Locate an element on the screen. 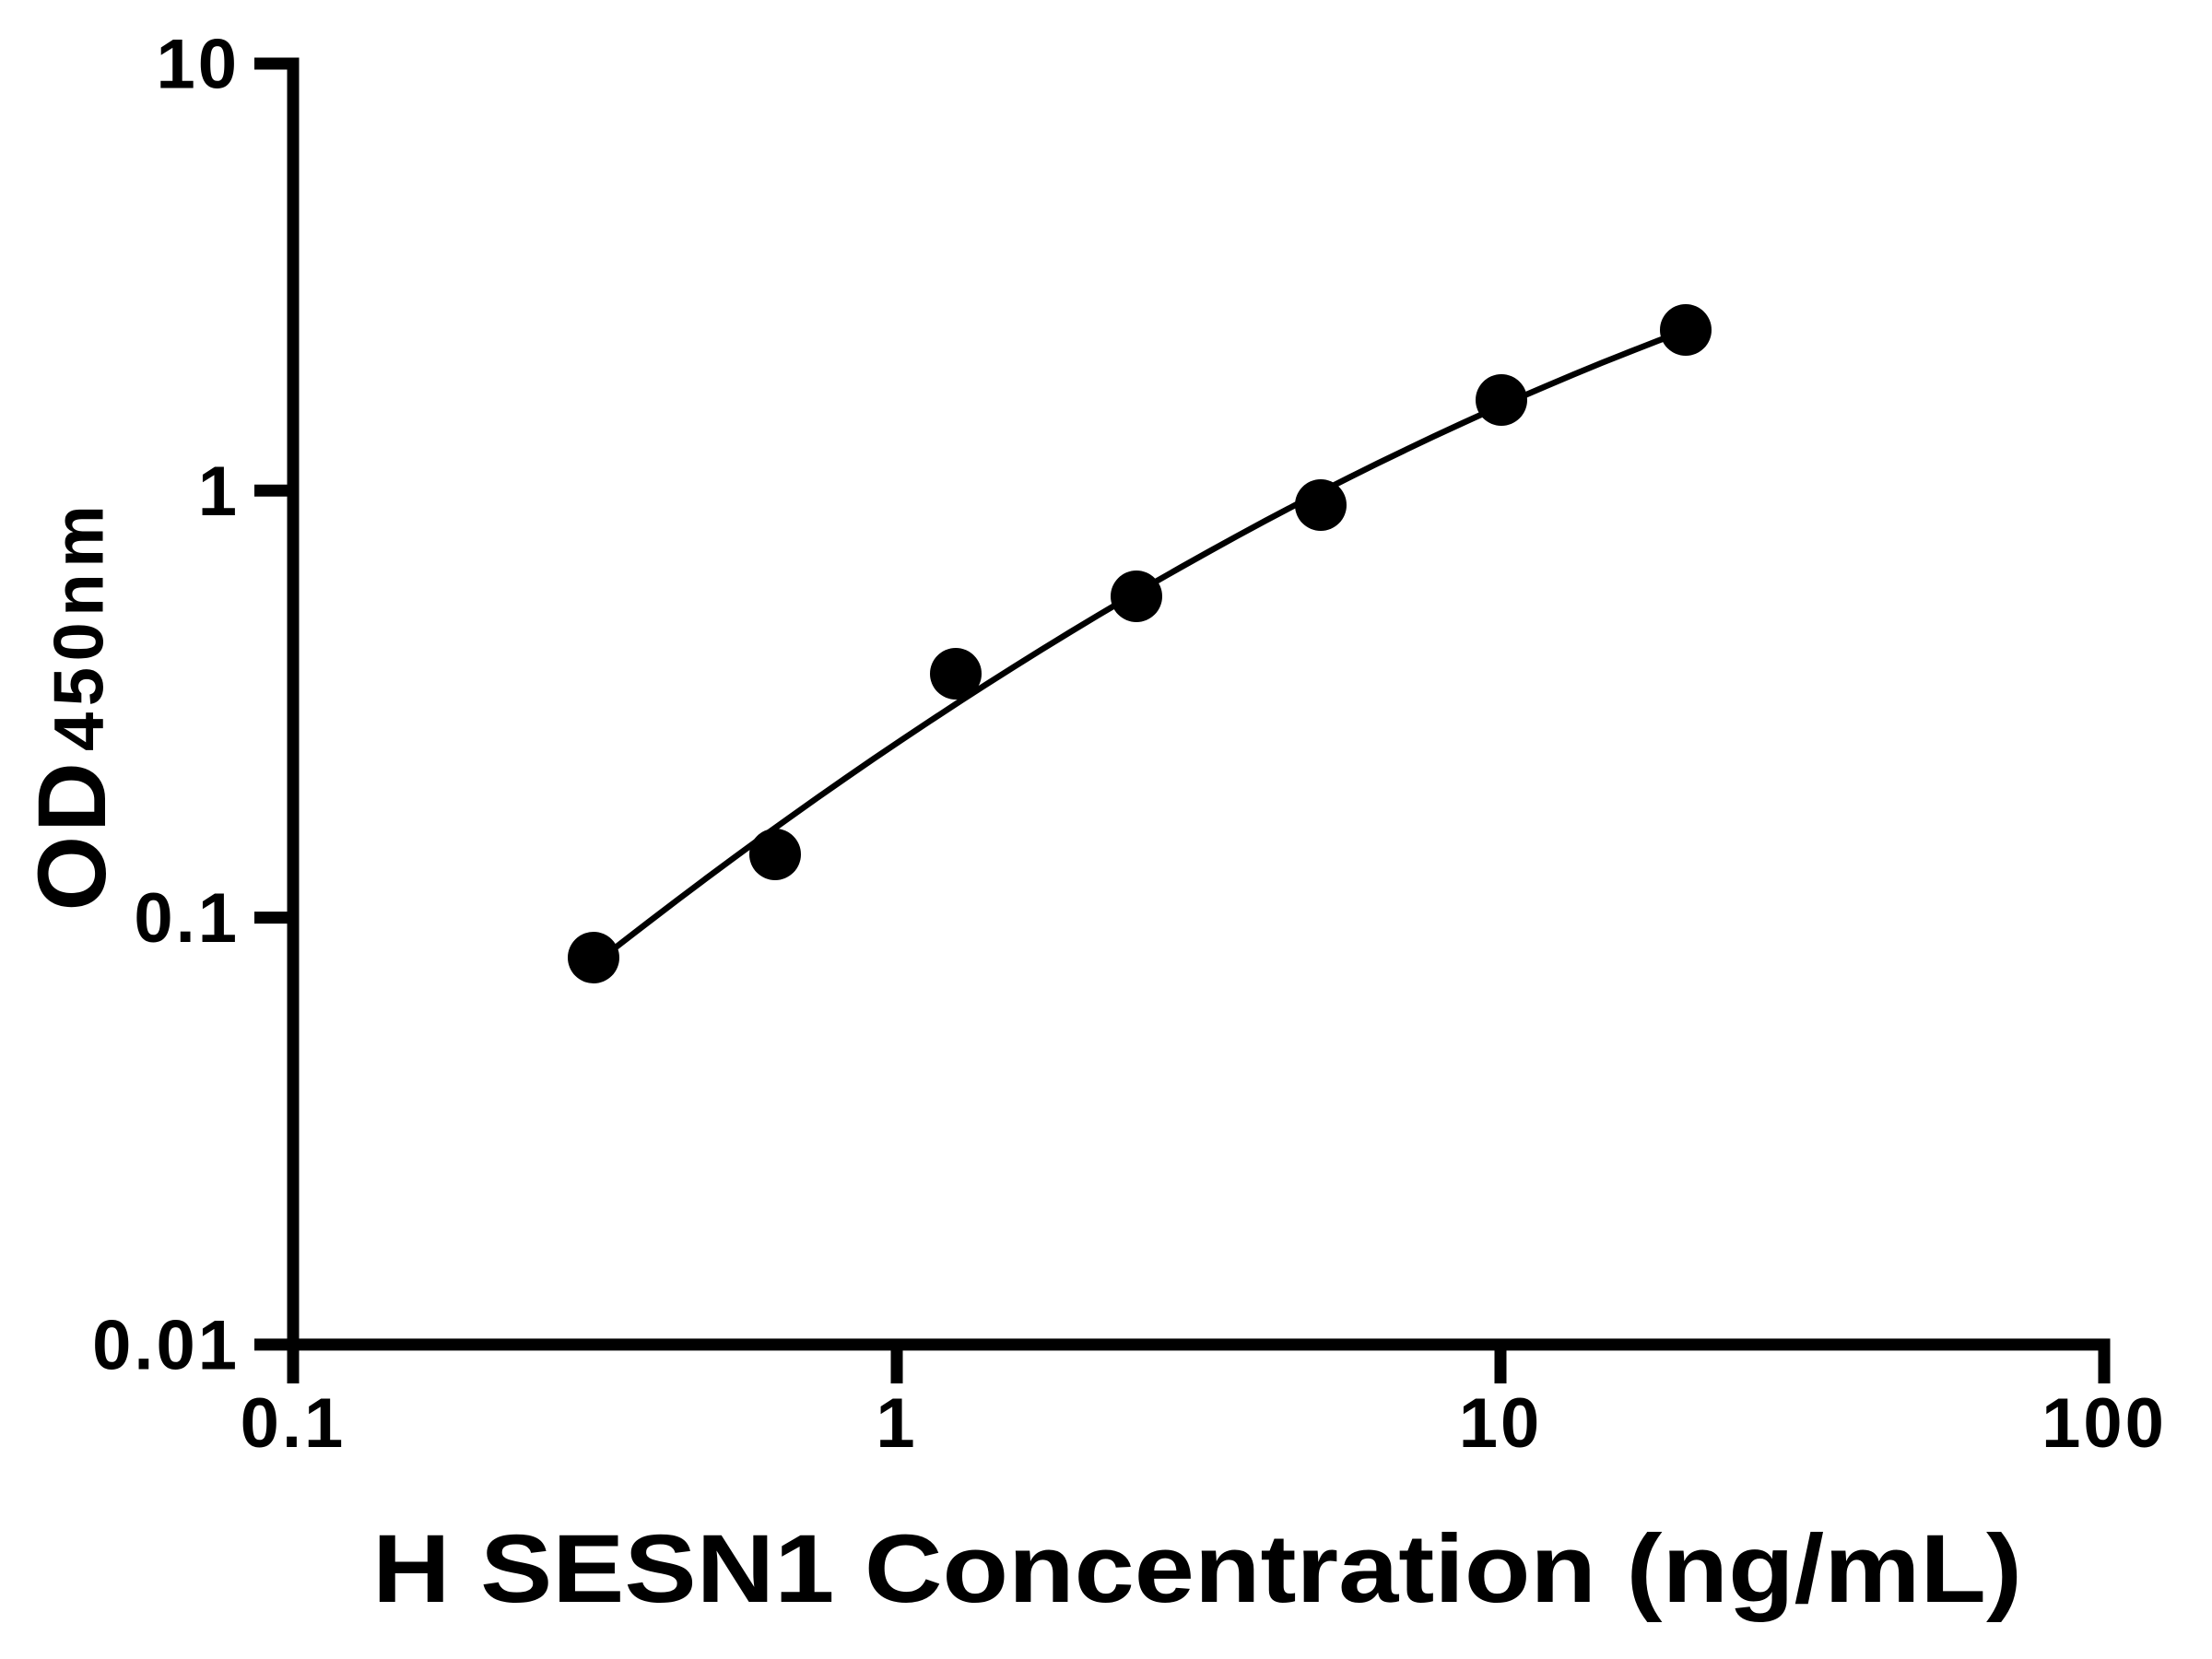  svg-text: 100 is located at coordinates (2104, 1423).